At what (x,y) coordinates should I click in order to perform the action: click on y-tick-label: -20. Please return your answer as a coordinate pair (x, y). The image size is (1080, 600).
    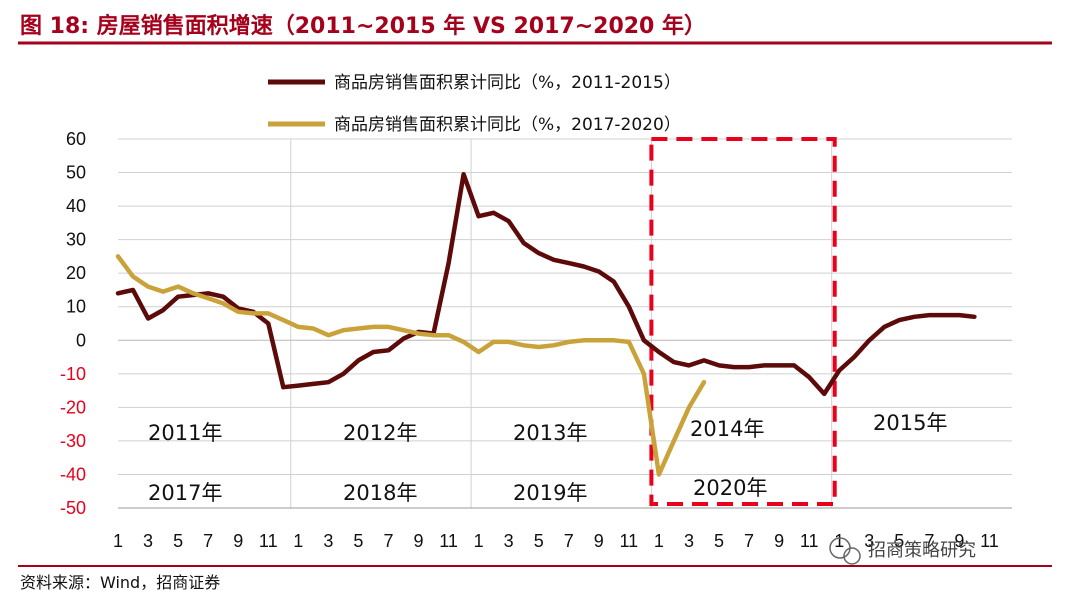
    Looking at the image, I should click on (73, 407).